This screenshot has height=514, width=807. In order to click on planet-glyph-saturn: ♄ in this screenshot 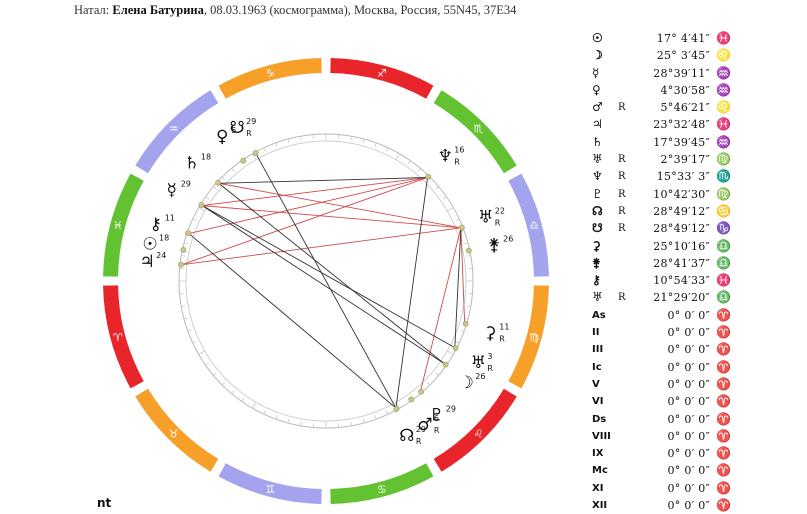, I will do `click(191, 163)`.